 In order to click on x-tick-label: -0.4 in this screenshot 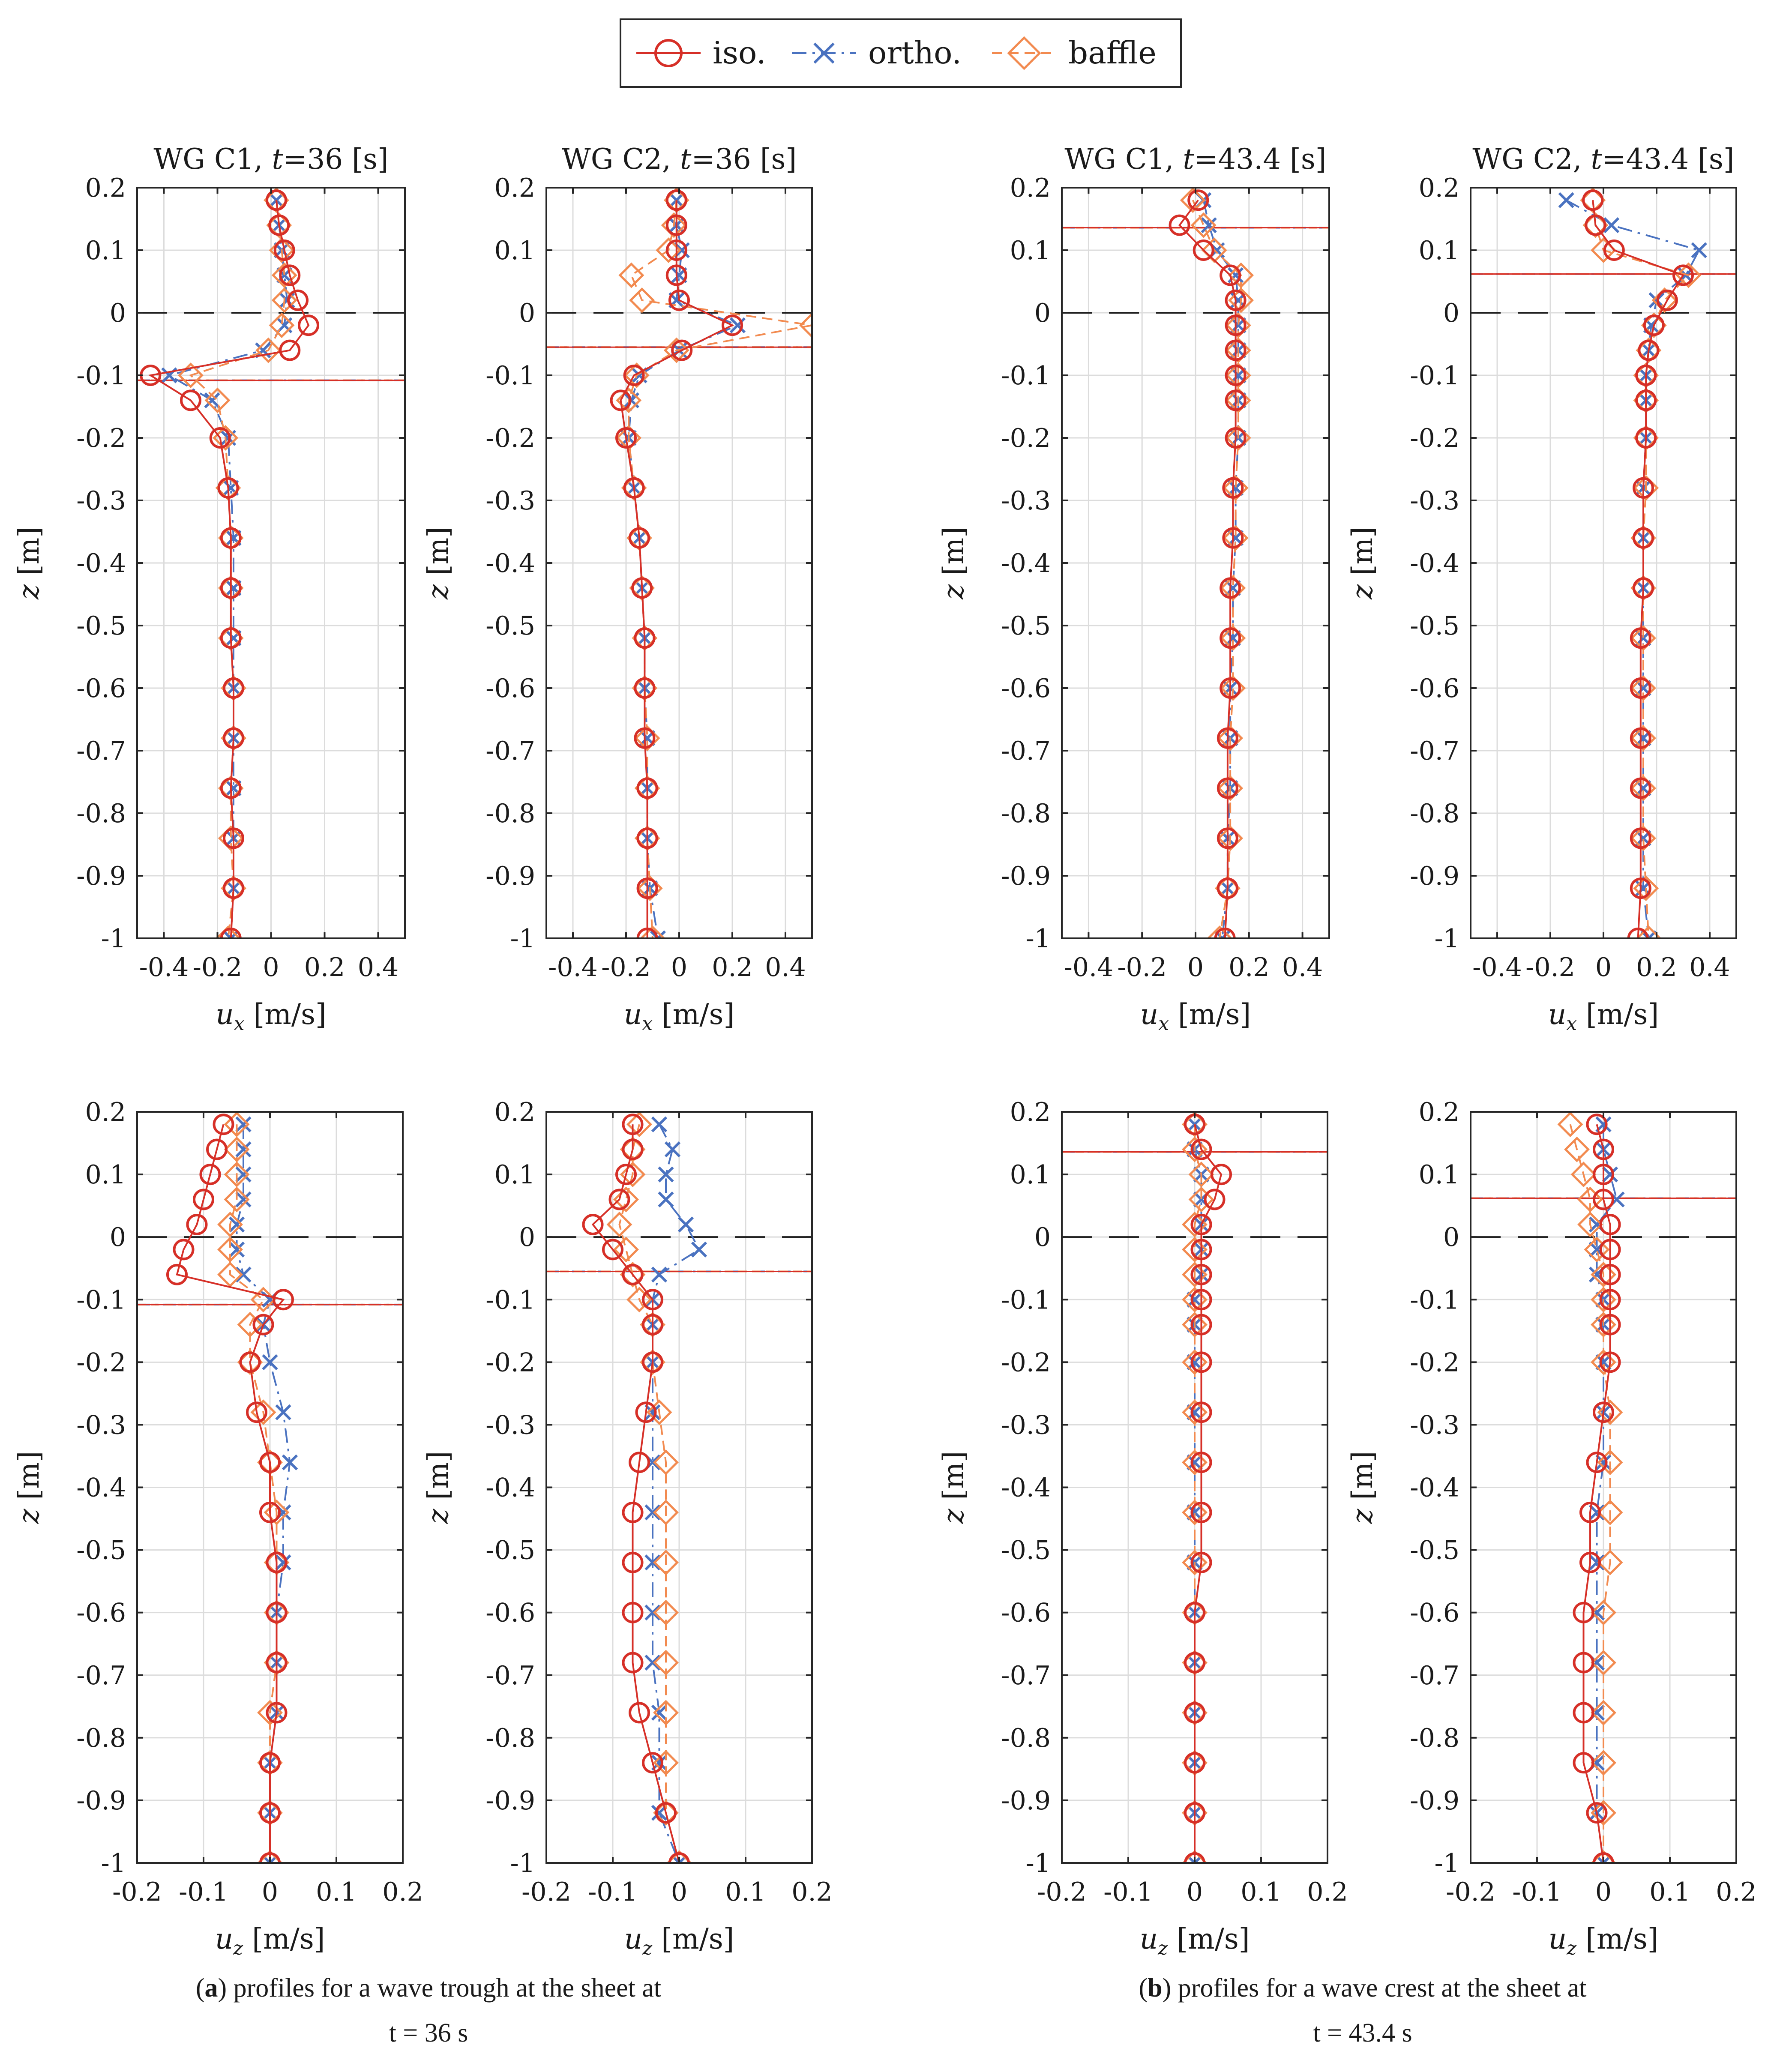, I will do `click(164, 967)`.